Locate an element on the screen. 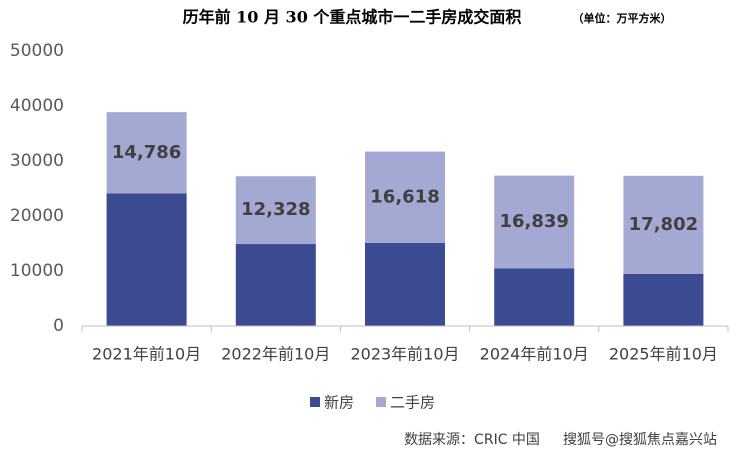 This screenshot has width=740, height=456. x-tick-label: 2023年前10月 is located at coordinates (404, 354).